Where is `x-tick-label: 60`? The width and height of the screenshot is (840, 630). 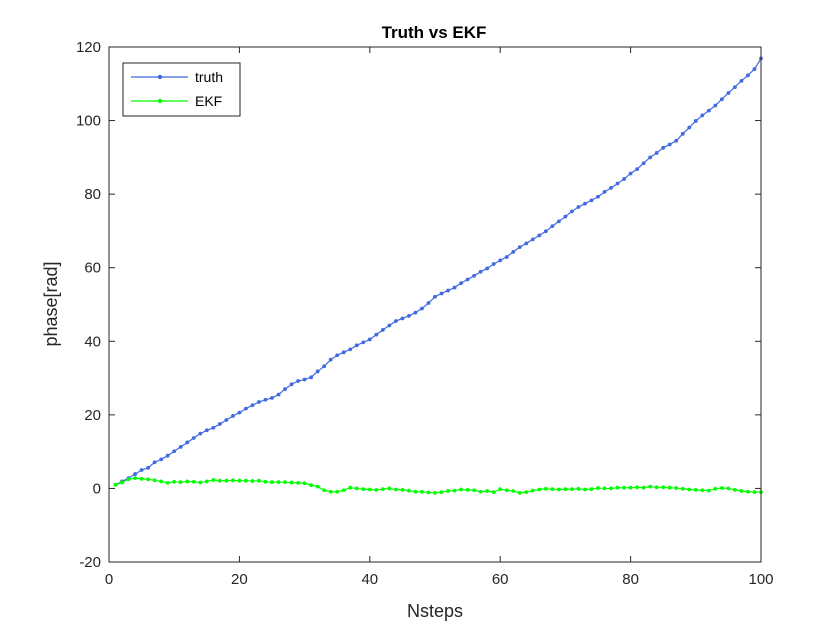 x-tick-label: 60 is located at coordinates (500, 579).